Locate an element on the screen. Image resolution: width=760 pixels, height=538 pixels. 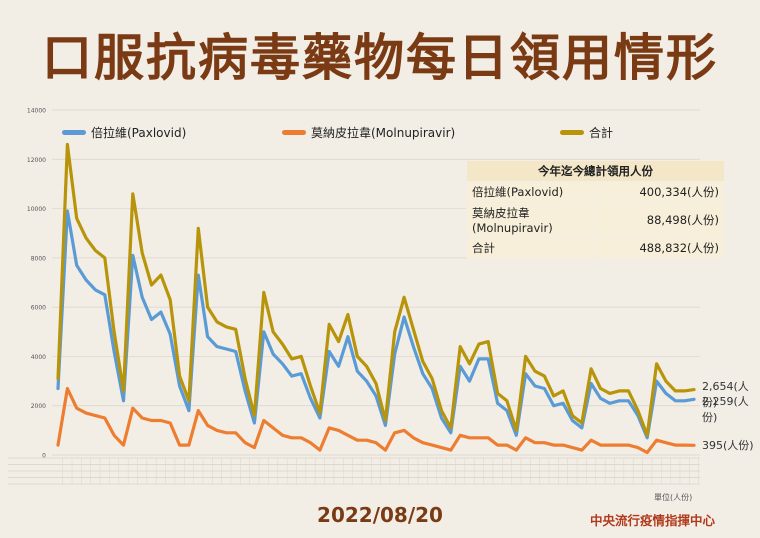
legend-label-molnupiravir: 莫納皮拉韋(Molnupiravir) is located at coordinates (383, 133).